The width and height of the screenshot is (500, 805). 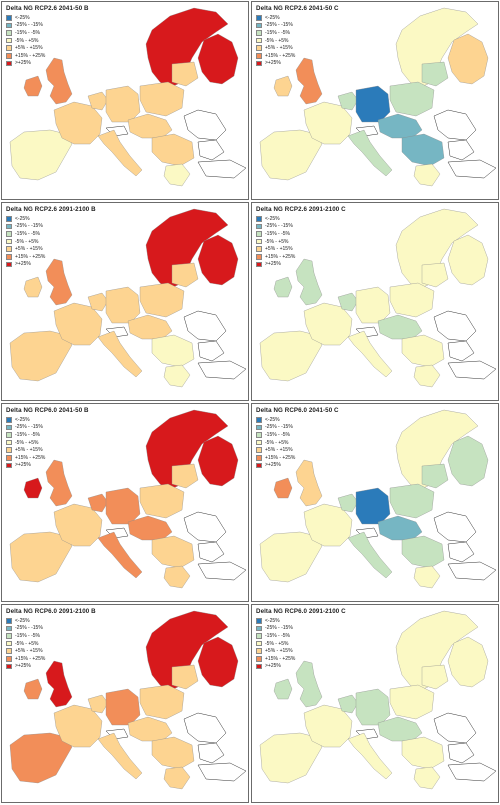 I want to click on legend-item: -15% - -5%, so click(x=25, y=636).